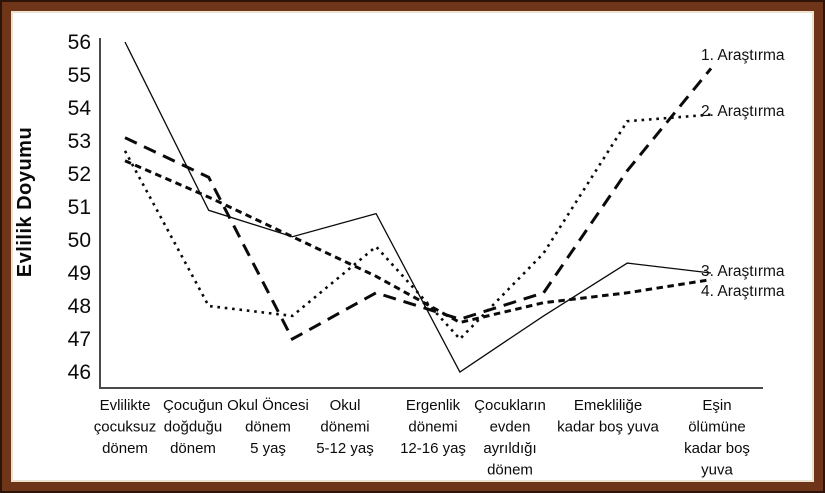 The height and width of the screenshot is (493, 825). Describe the element at coordinates (743, 55) in the screenshot. I see `legend-label-series-1: 1. Araştırma` at that location.